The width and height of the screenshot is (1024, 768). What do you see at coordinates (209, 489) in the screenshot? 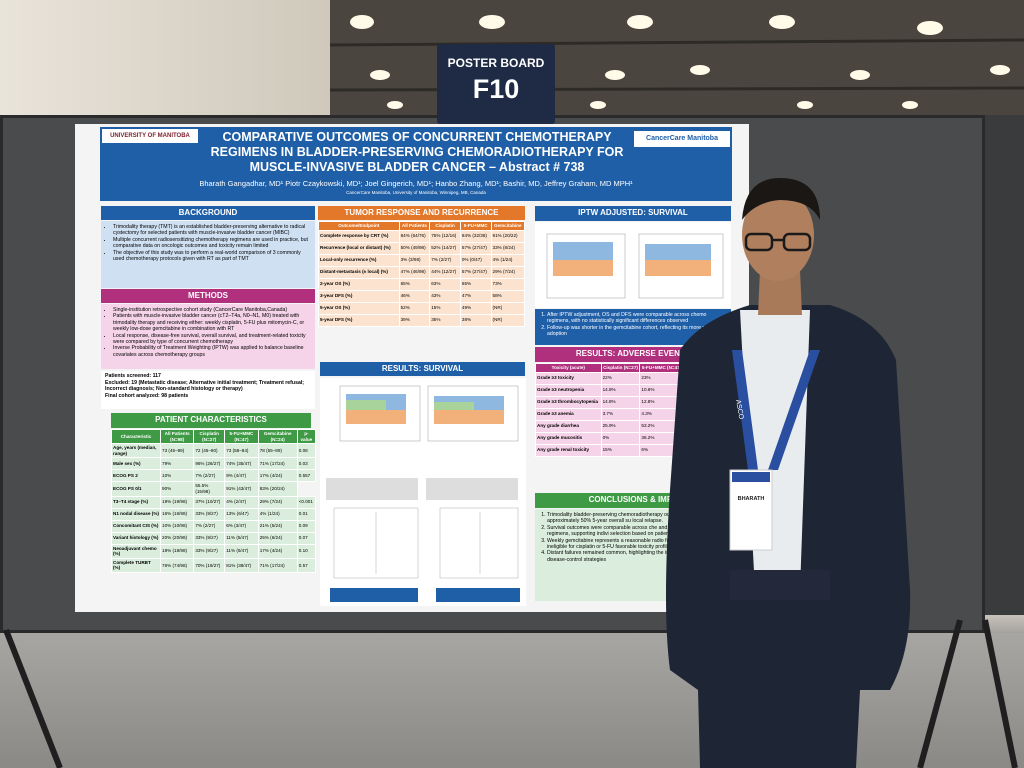
I see `table-cell: 55.5% (15/98)` at bounding box center [209, 489].